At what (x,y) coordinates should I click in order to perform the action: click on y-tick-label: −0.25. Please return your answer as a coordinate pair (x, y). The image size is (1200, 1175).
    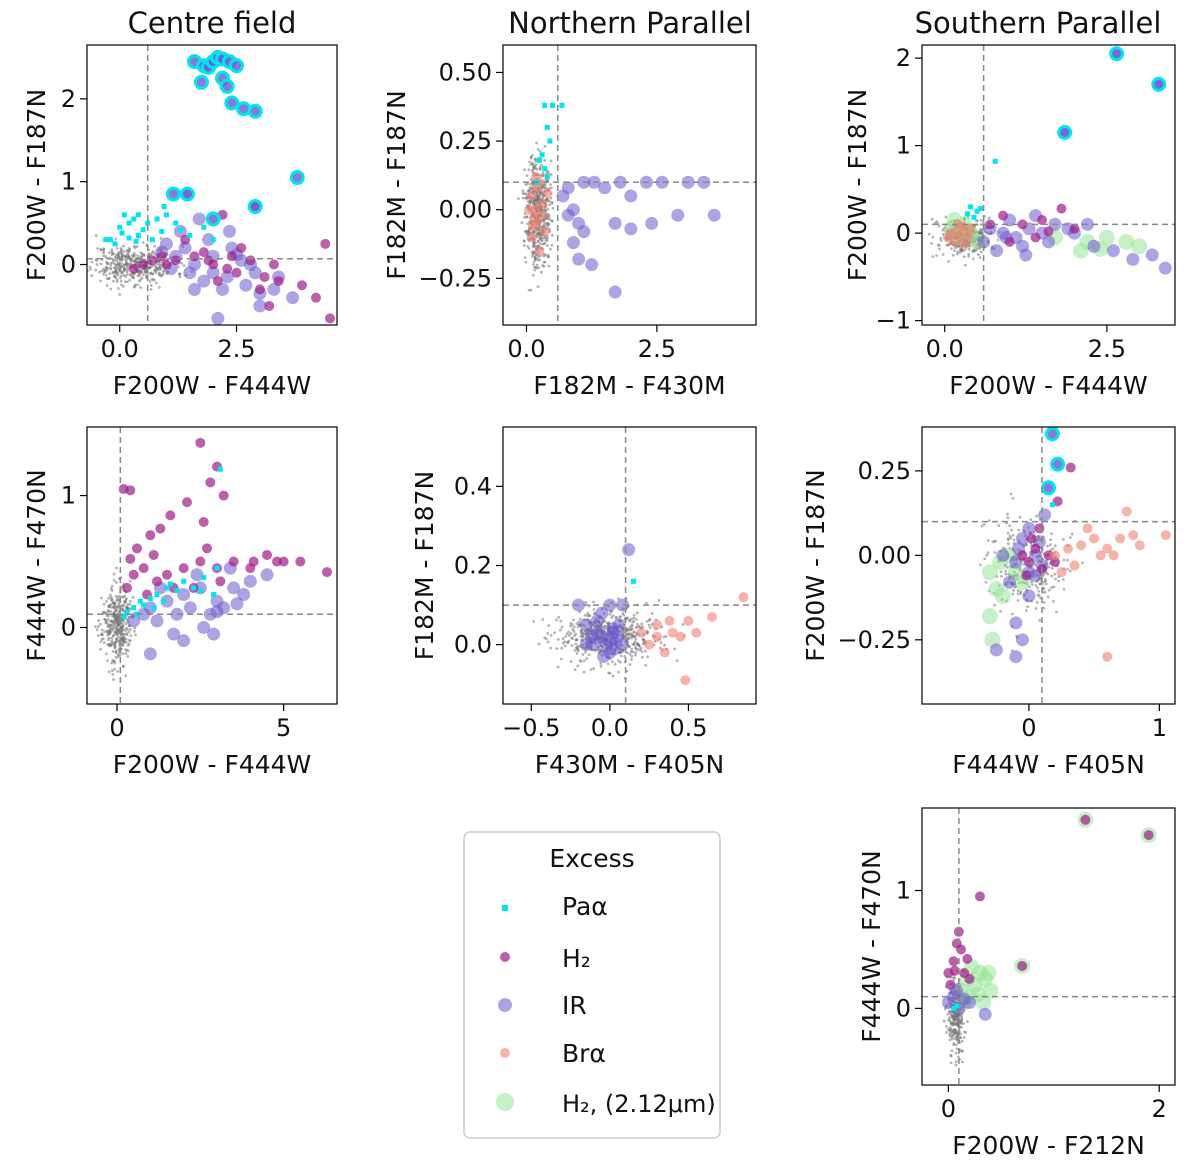
    Looking at the image, I should click on (455, 278).